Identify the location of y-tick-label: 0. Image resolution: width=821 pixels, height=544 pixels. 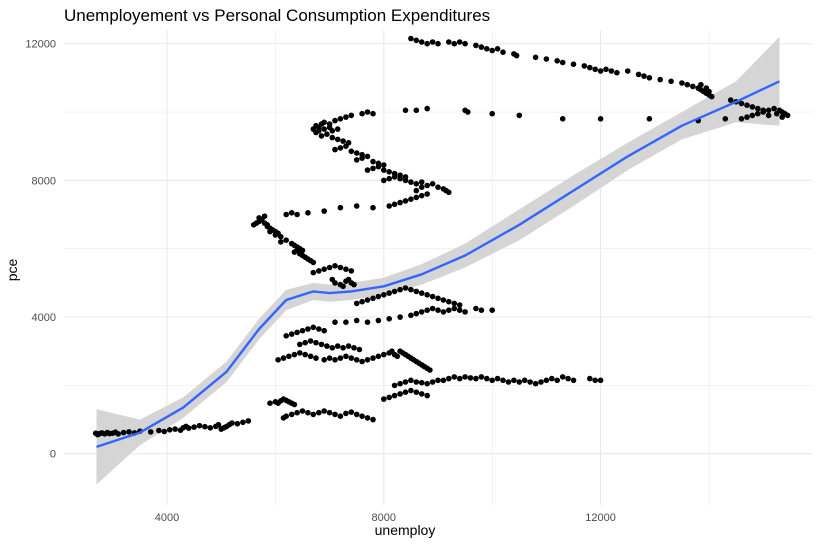
(53, 455).